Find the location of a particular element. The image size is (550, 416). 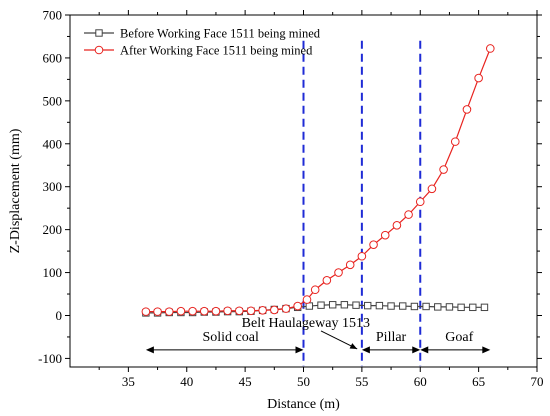

y-tick-label: 400 is located at coordinates (53, 143).